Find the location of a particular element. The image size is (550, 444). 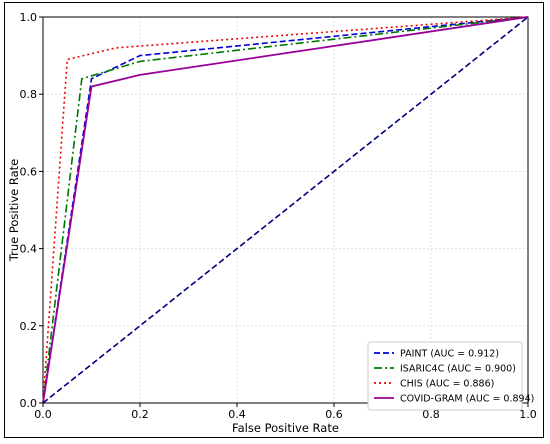

y-tick-label: 0.8 is located at coordinates (29, 94).